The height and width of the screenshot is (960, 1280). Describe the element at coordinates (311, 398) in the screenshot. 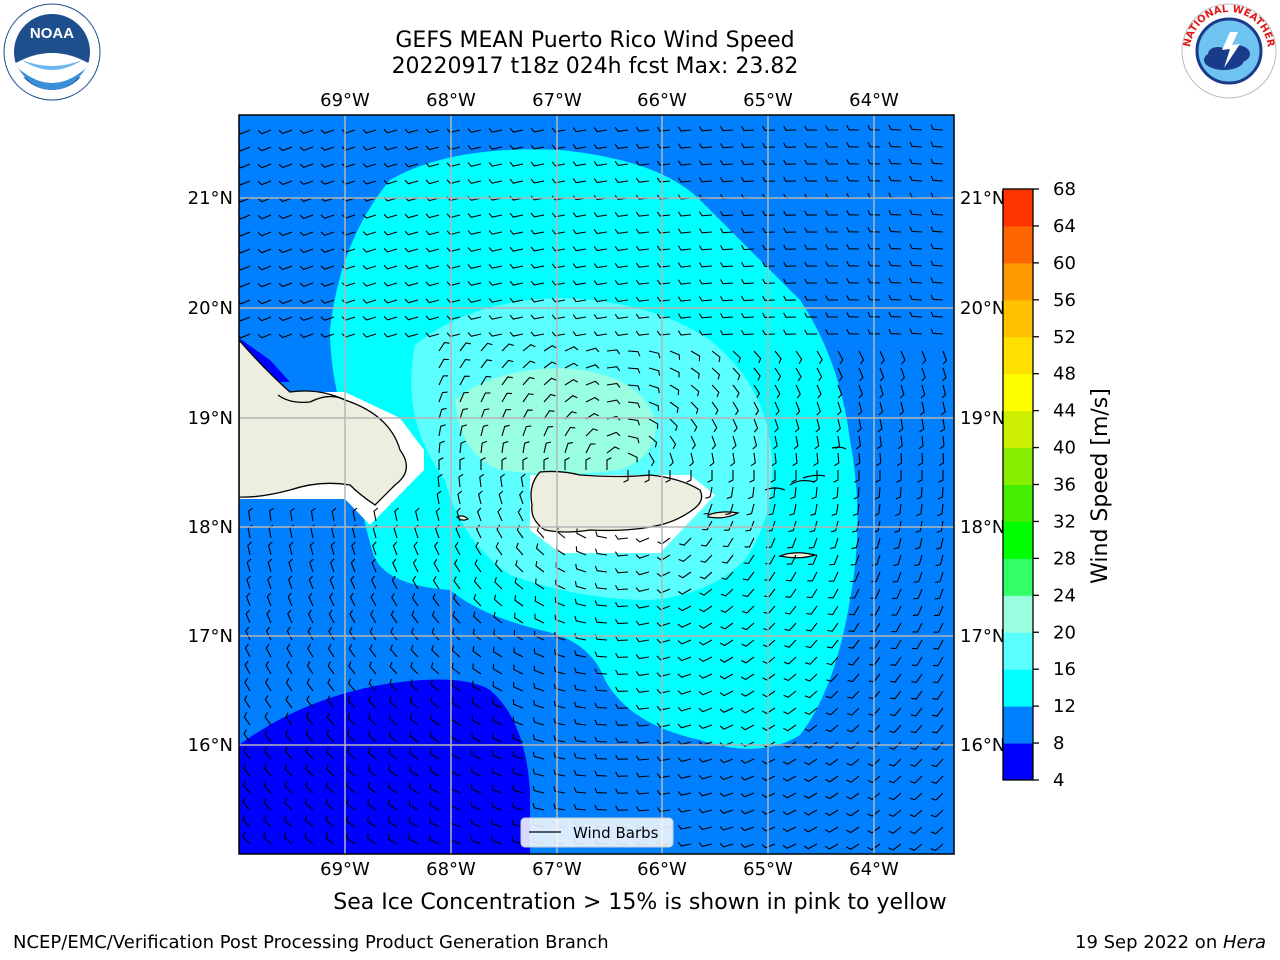

I see `land-hispaniola-north-coast` at that location.